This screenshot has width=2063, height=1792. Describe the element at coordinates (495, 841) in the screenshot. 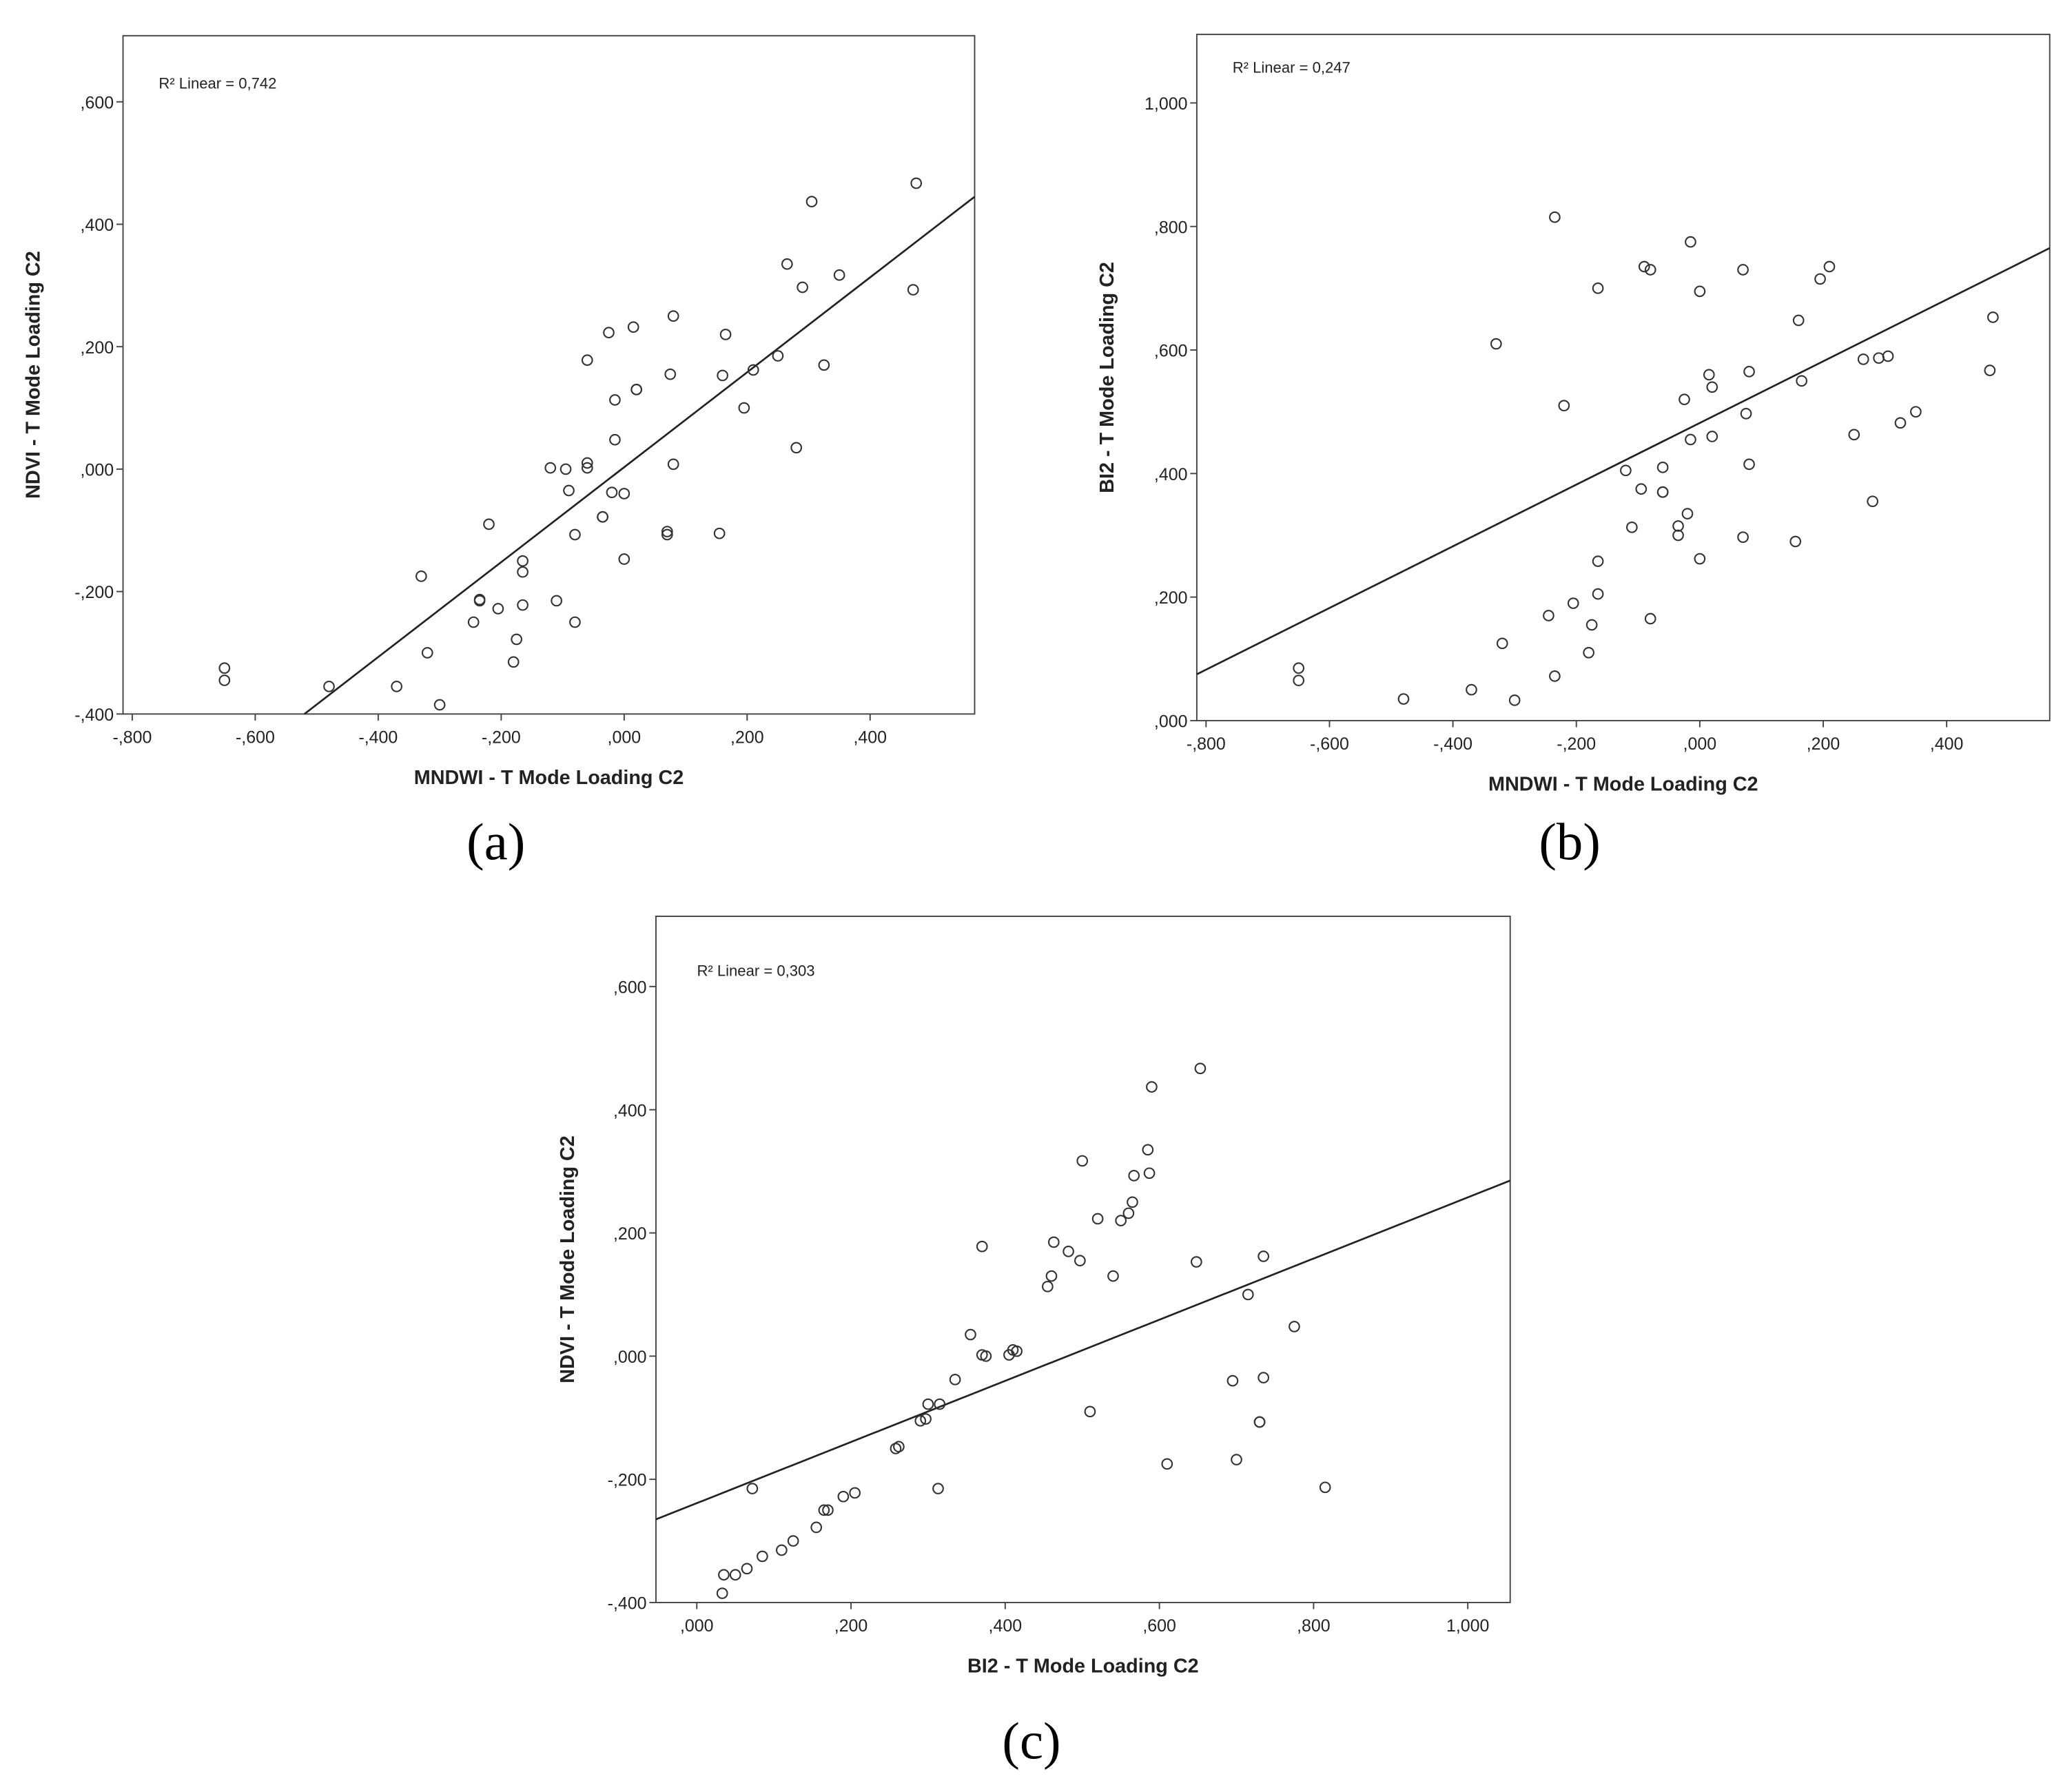

I see `panel-label: (a)` at that location.